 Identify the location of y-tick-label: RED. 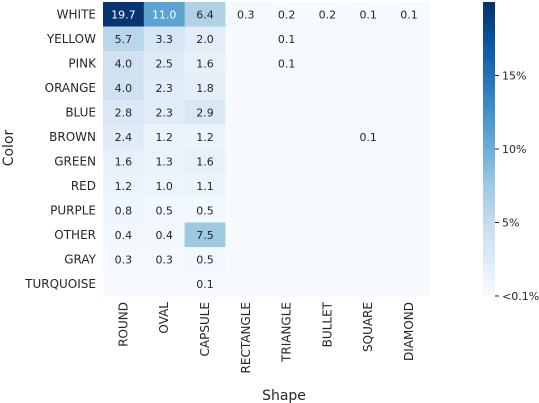
(83, 186).